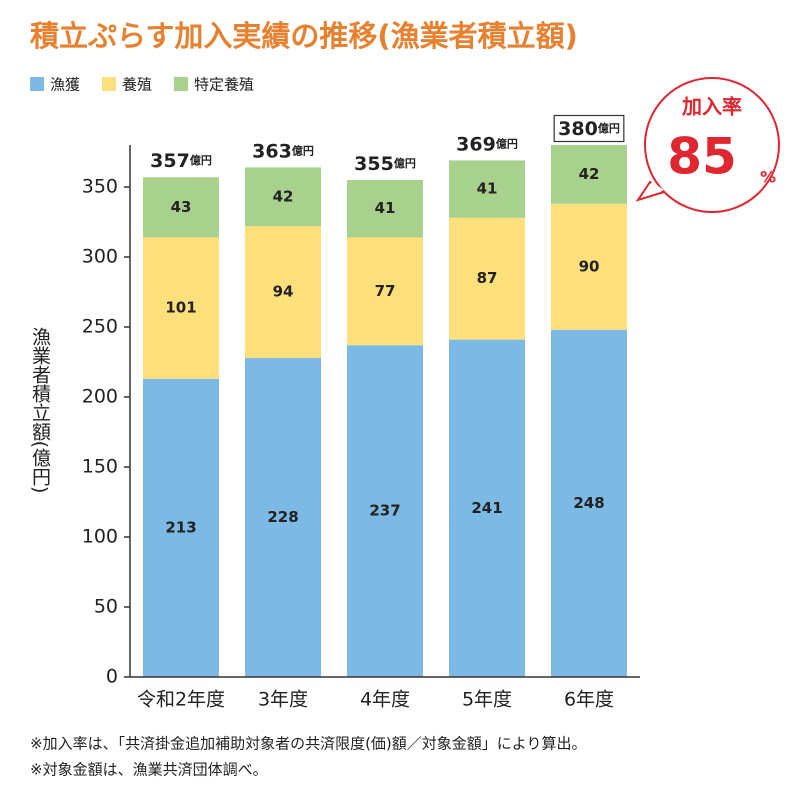  What do you see at coordinates (100, 397) in the screenshot?
I see `y-tick-label: 200` at bounding box center [100, 397].